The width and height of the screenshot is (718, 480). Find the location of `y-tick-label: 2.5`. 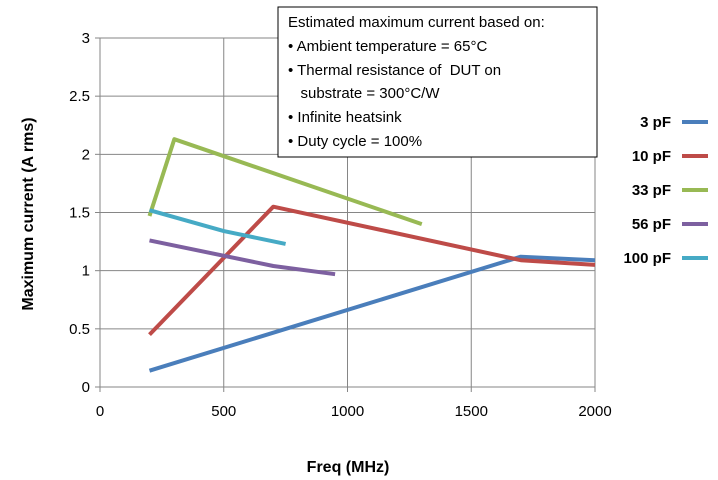

y-tick-label: 2.5 is located at coordinates (79, 96).